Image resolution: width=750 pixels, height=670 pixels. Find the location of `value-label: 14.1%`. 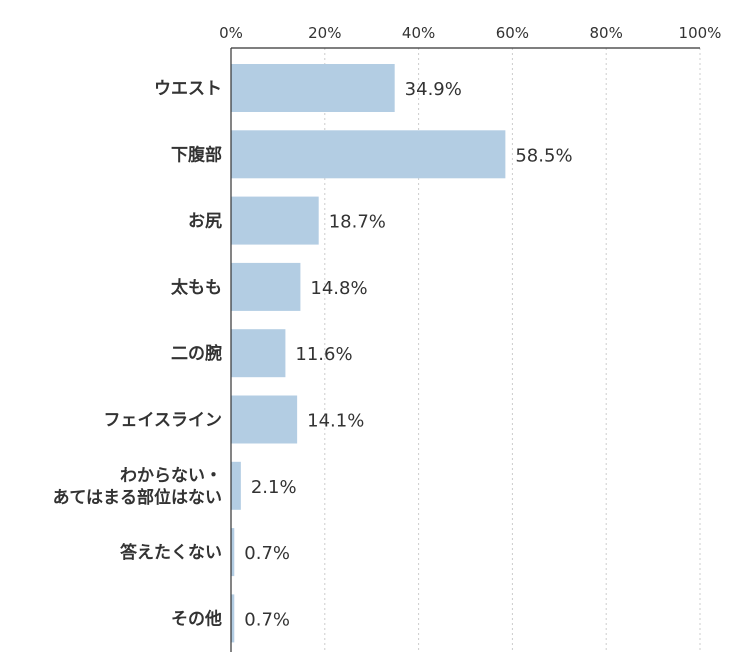

value-label: 14.1% is located at coordinates (335, 421).